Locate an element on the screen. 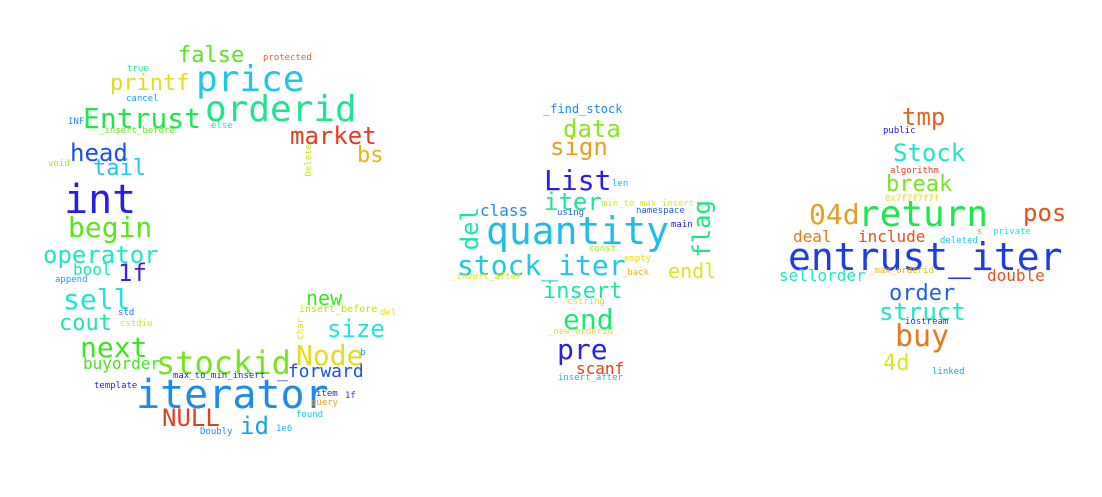 This screenshot has width=1102, height=497. word-linked: linked is located at coordinates (948, 372).